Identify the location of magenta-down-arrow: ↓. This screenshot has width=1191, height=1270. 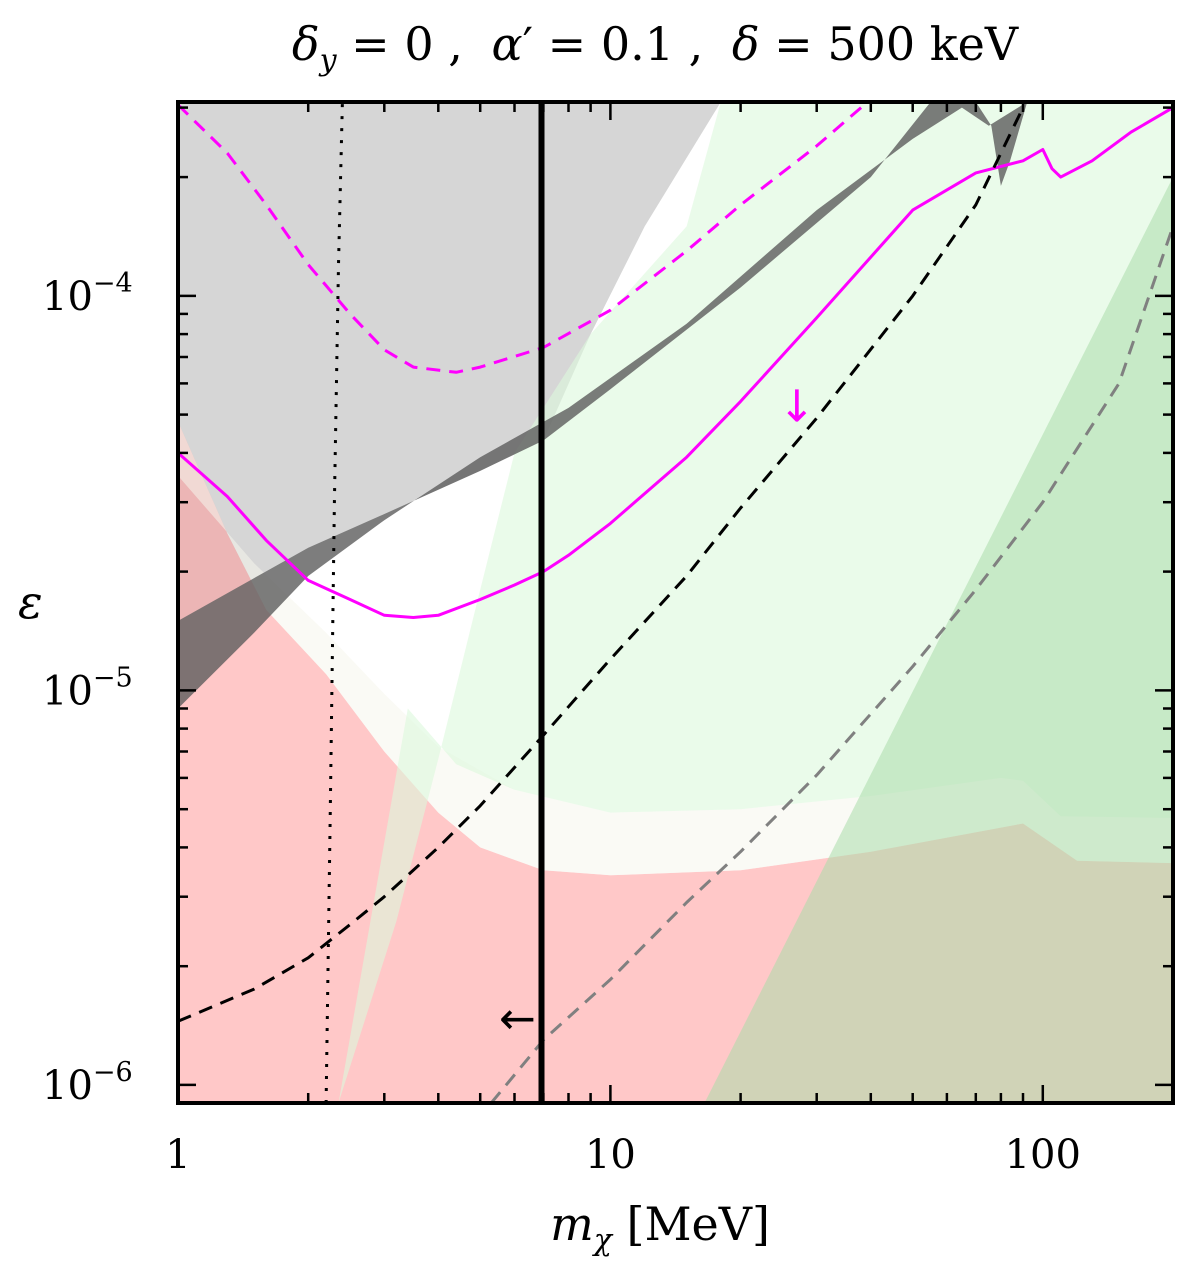
(796, 407).